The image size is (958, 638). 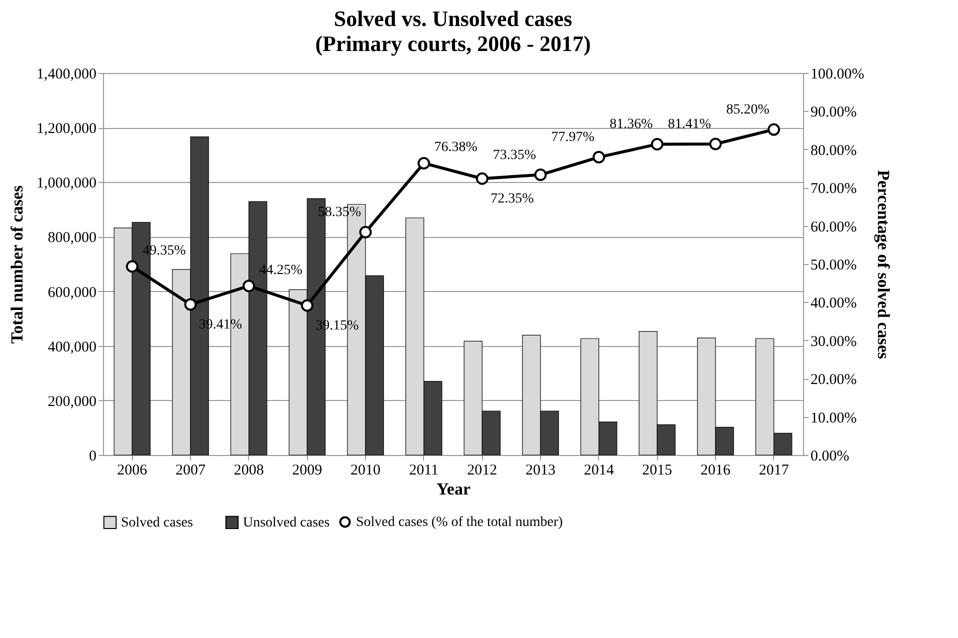 What do you see at coordinates (833, 304) in the screenshot?
I see `y2-tick-label: 40.00%` at bounding box center [833, 304].